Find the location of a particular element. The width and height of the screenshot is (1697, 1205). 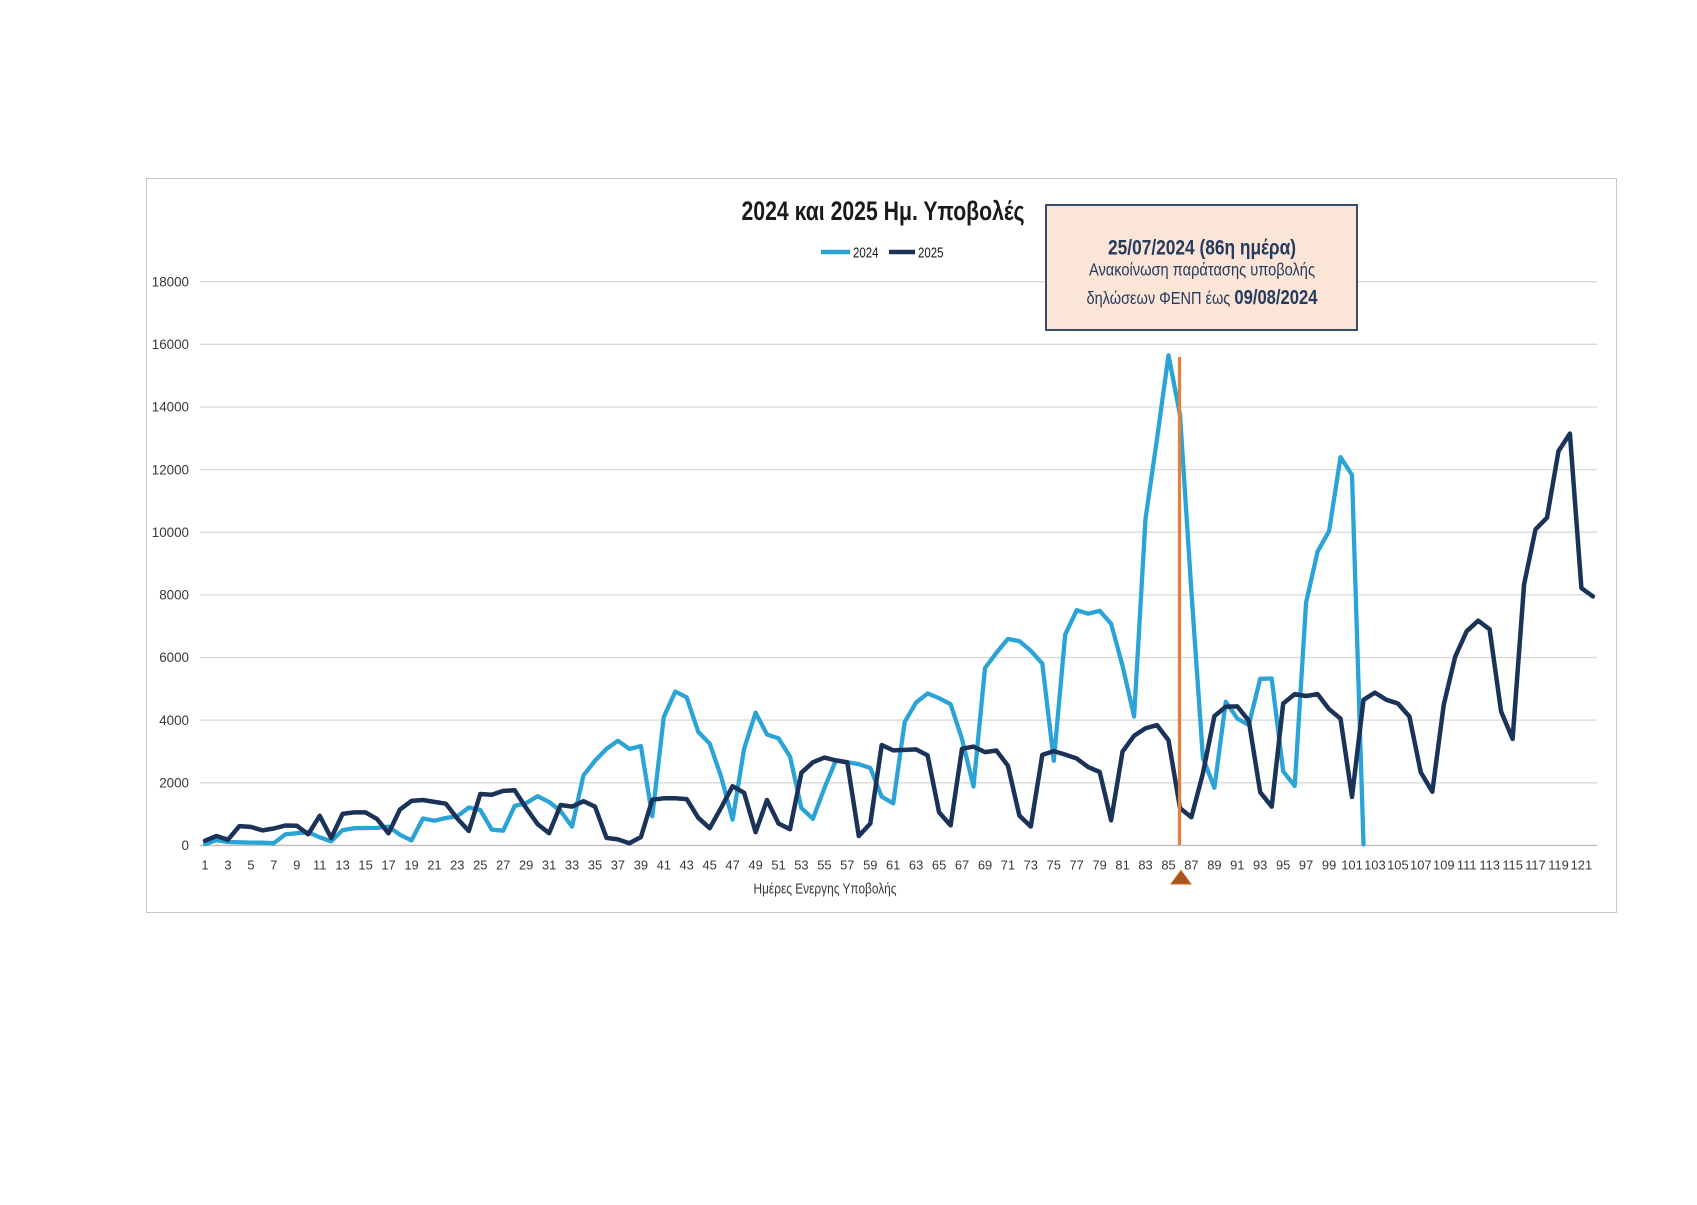

svg-text: δηλώσεων ΦΕΝΠ έως 09/08/2024 is located at coordinates (1203, 298).